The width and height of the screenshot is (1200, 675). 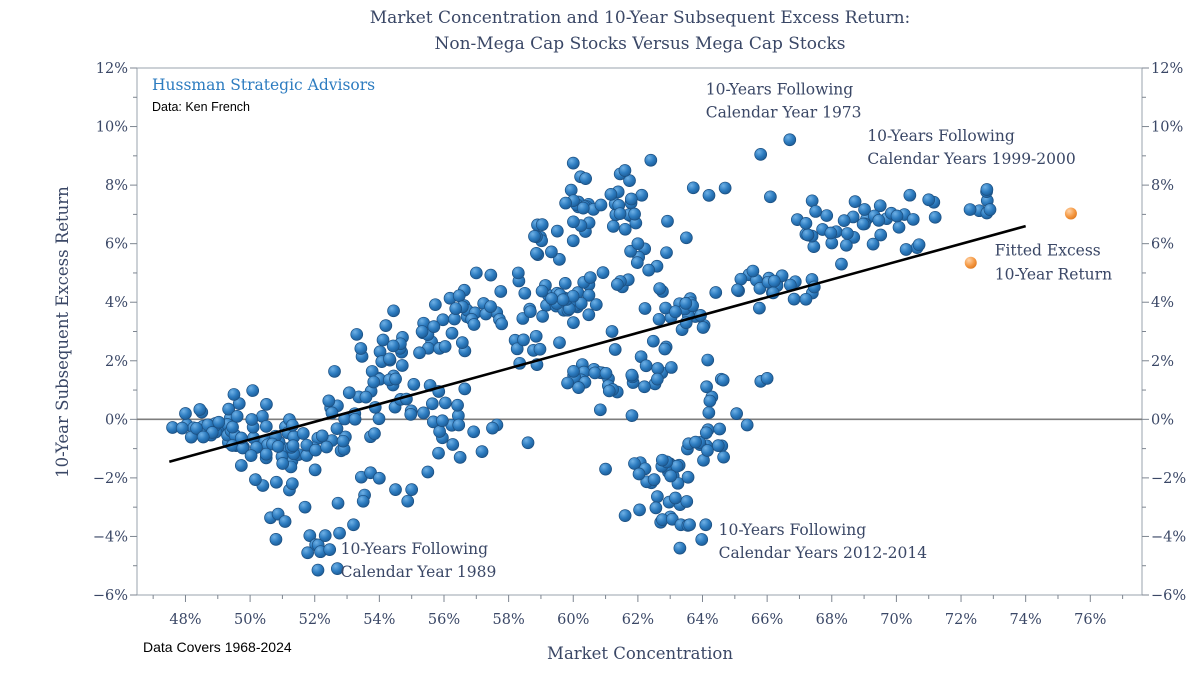 What do you see at coordinates (1090, 620) in the screenshot?
I see `x-tick-label: 76%` at bounding box center [1090, 620].